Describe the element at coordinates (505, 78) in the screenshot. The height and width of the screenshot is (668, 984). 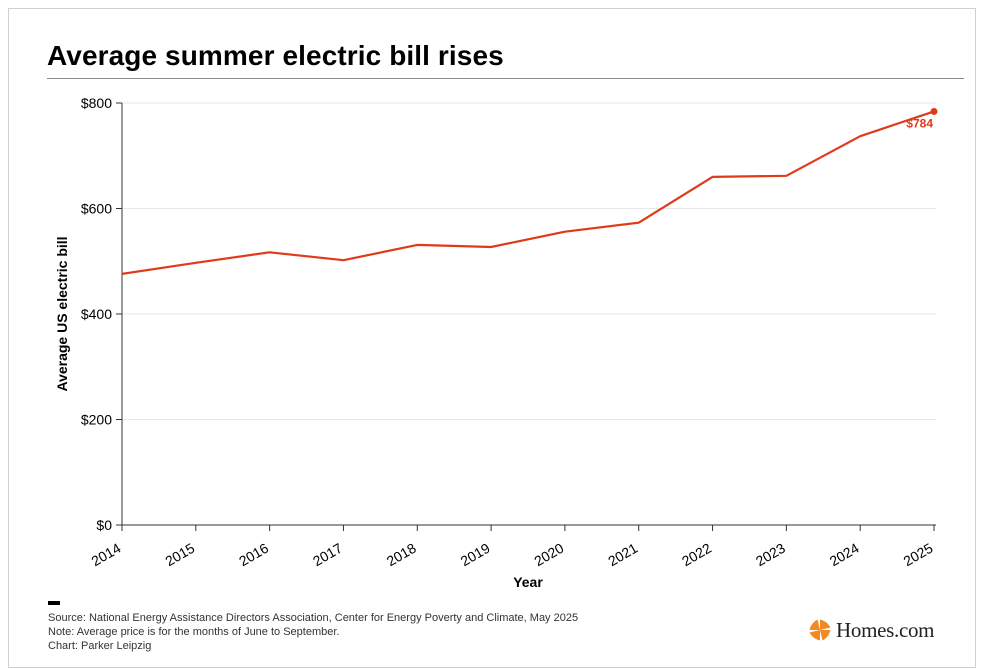
I see `title-divider` at that location.